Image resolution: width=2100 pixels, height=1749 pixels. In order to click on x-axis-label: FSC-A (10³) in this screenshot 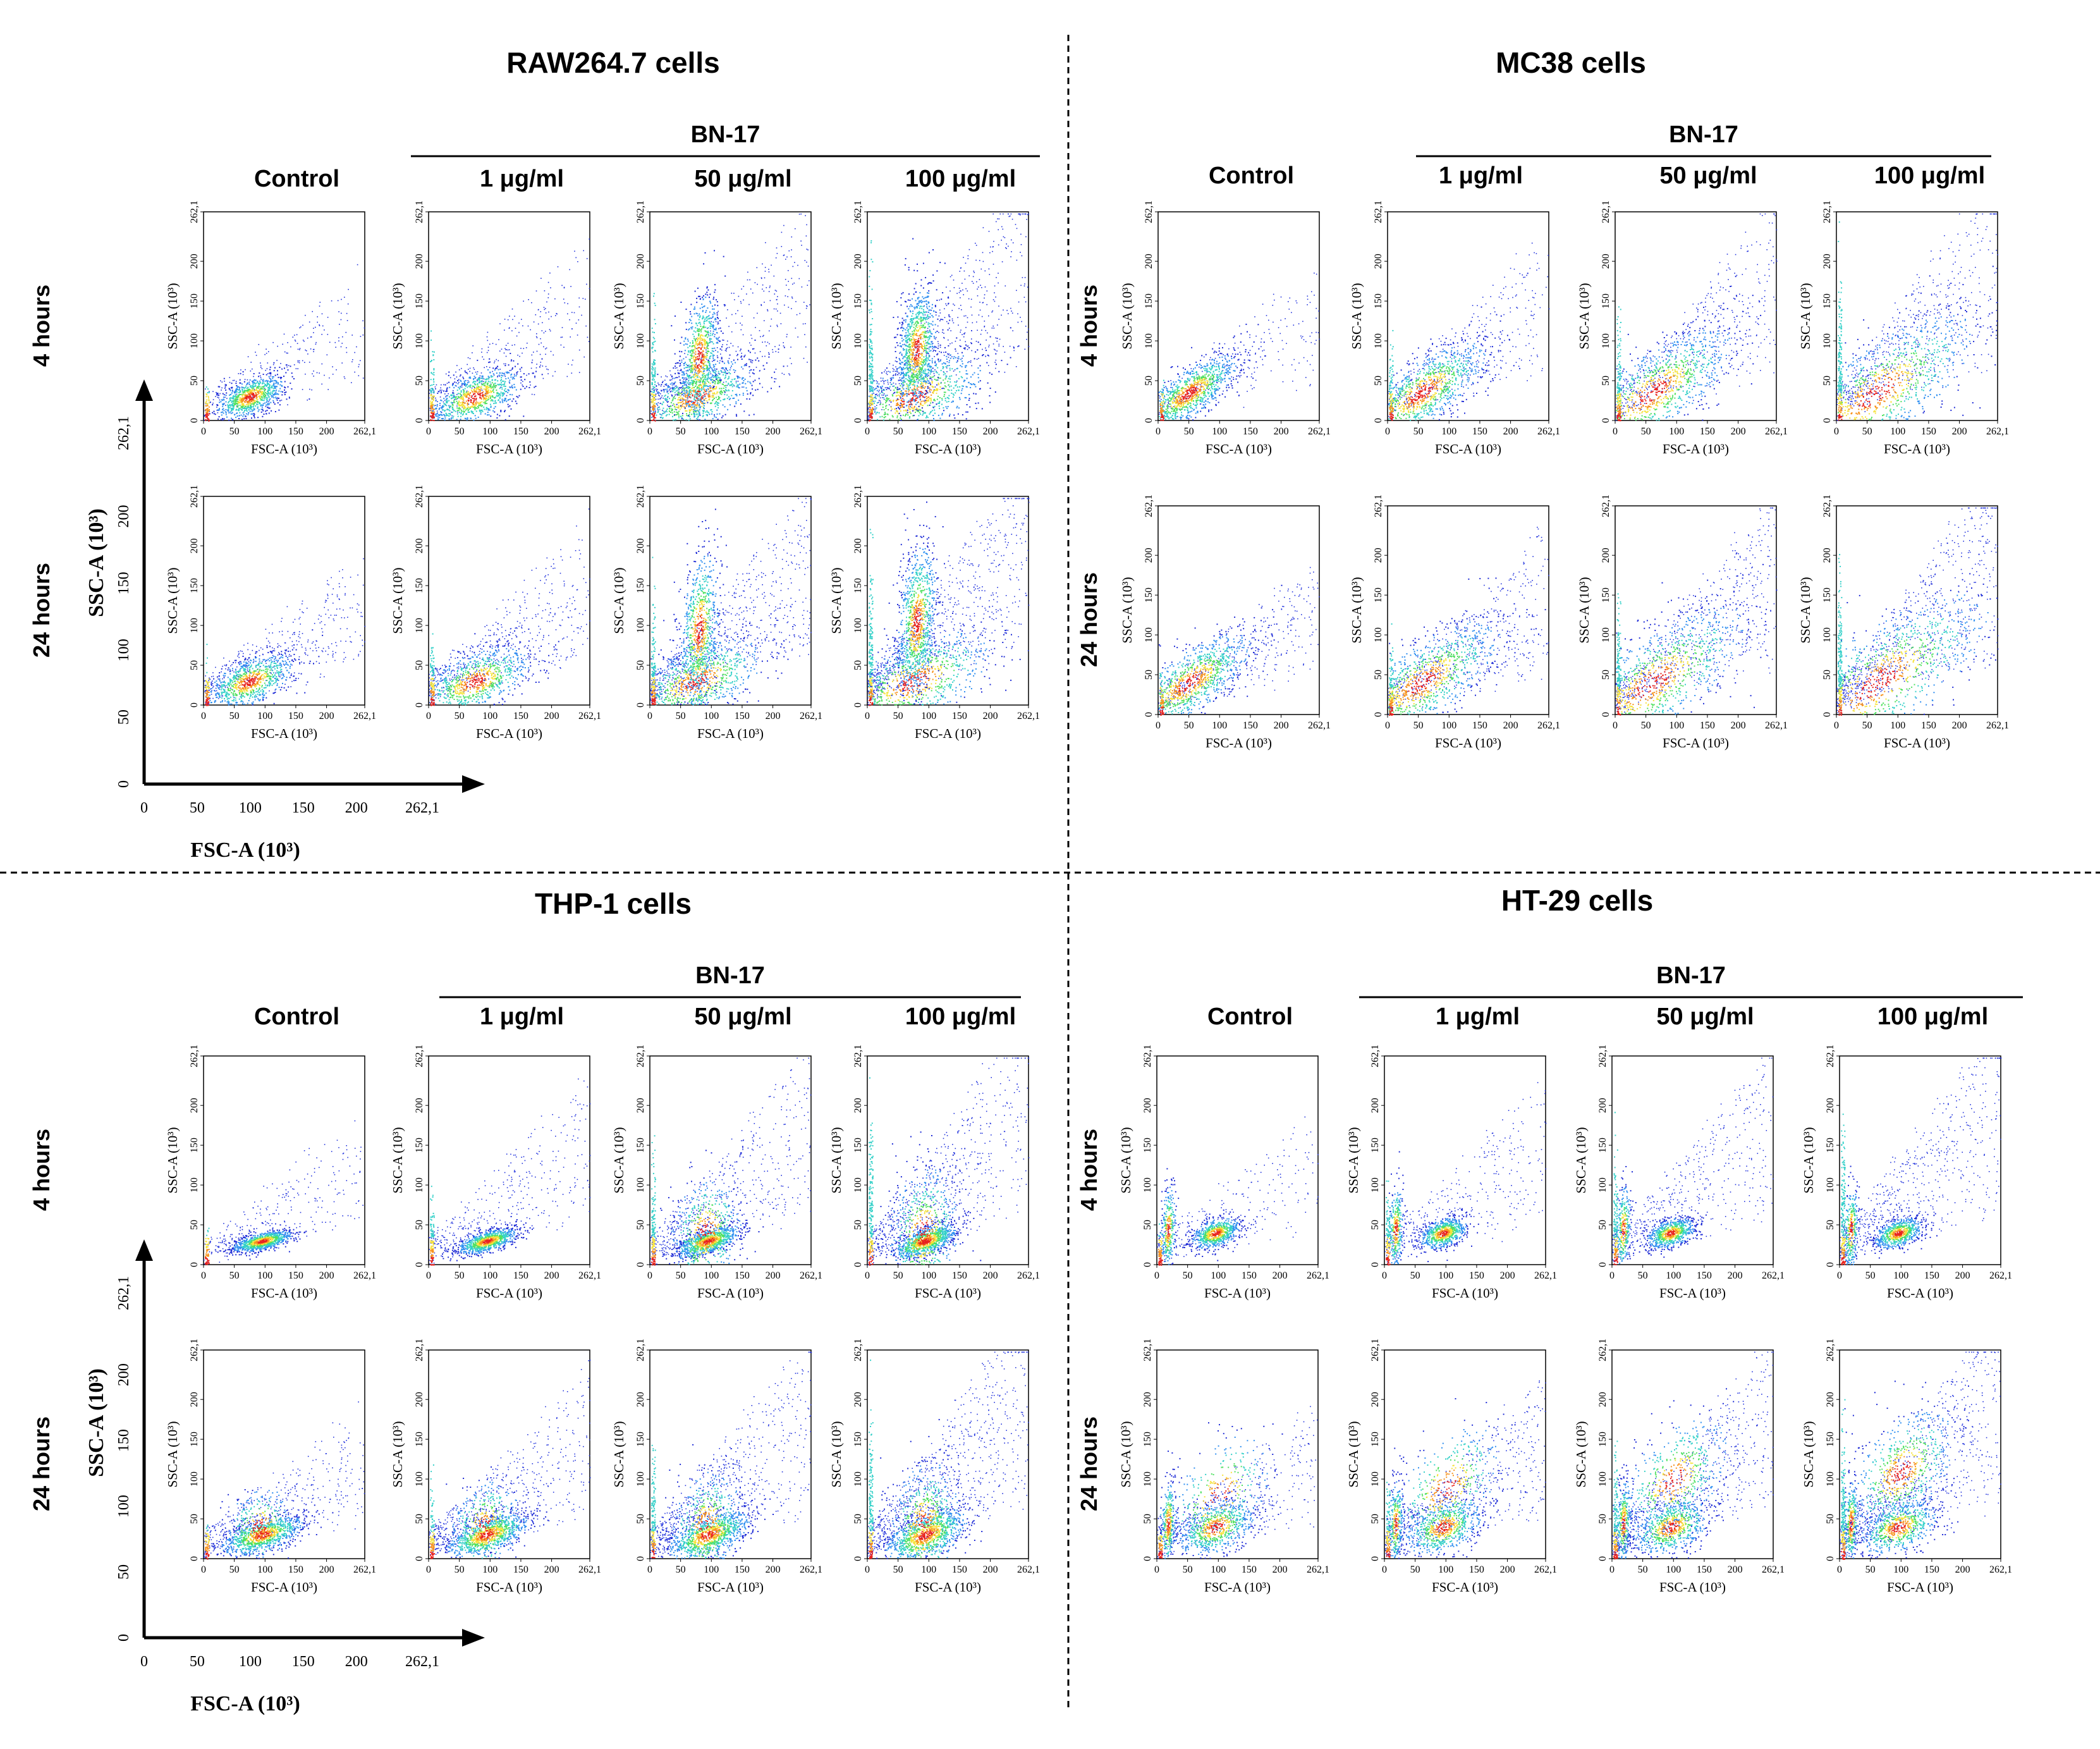, I will do `click(284, 449)`.